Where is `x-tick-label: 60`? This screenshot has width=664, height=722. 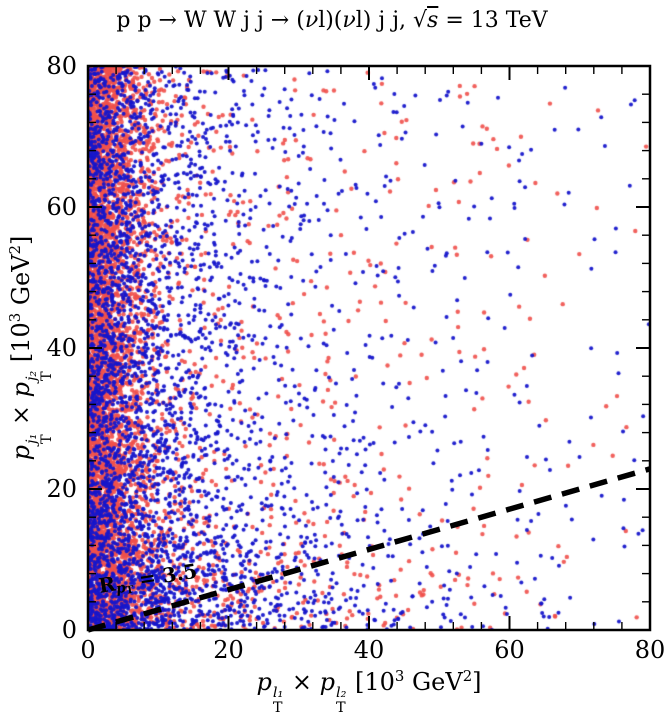
x-tick-label: 60 is located at coordinates (509, 650).